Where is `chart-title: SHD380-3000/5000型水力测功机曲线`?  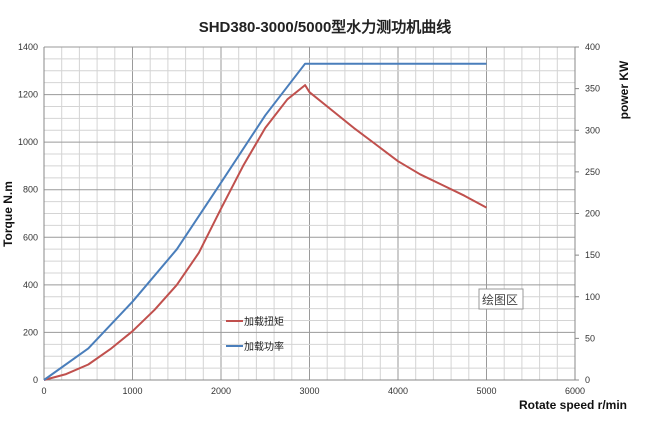
chart-title: SHD380-3000/5000型水力测功机曲线 is located at coordinates (325, 27).